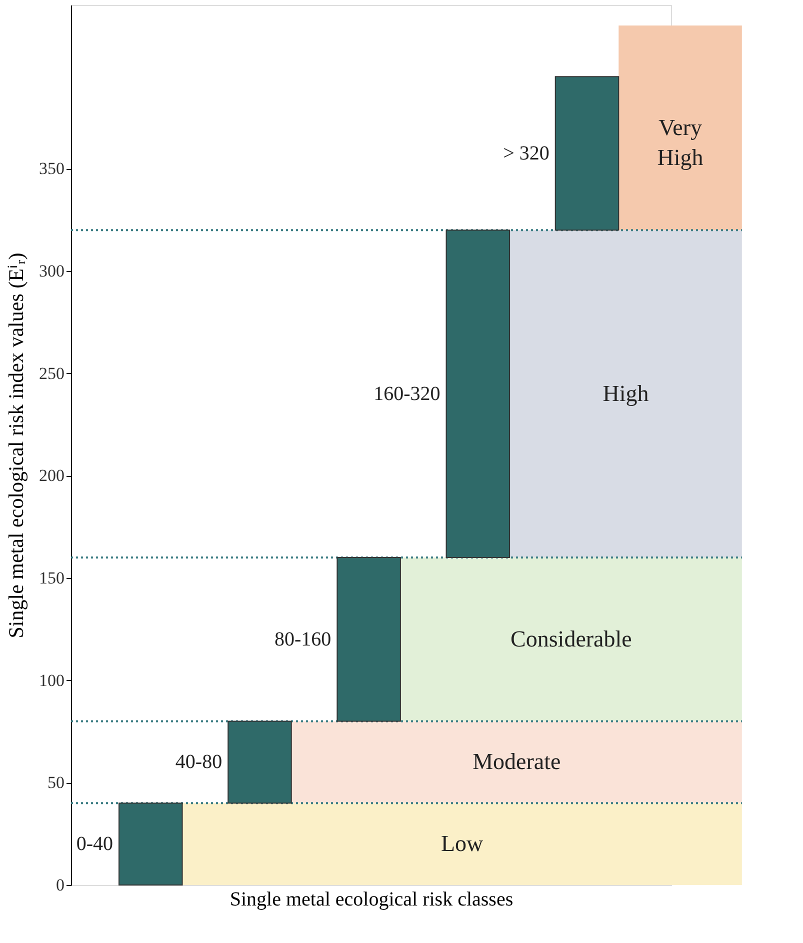 This screenshot has width=803, height=943. Describe the element at coordinates (60, 885) in the screenshot. I see `y-tick-label: 0` at that location.